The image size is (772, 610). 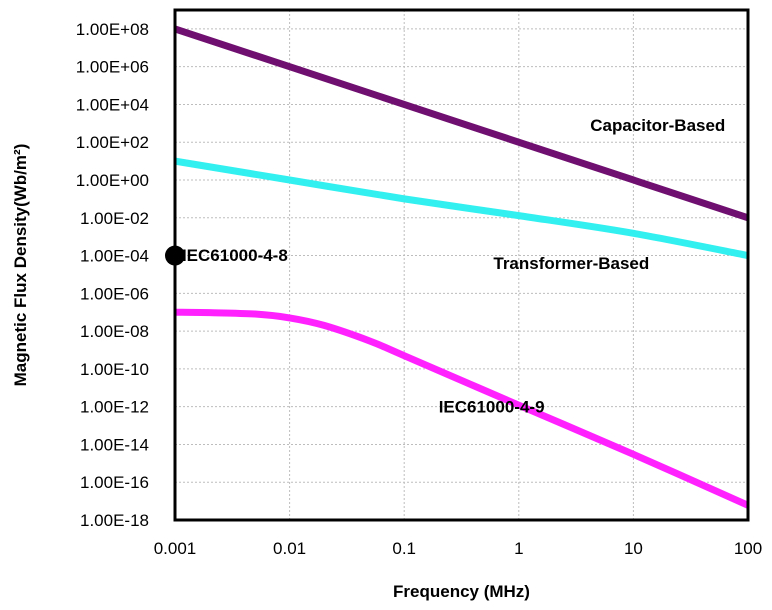 What do you see at coordinates (461, 208) in the screenshot?
I see `series-line-transformer-based` at bounding box center [461, 208].